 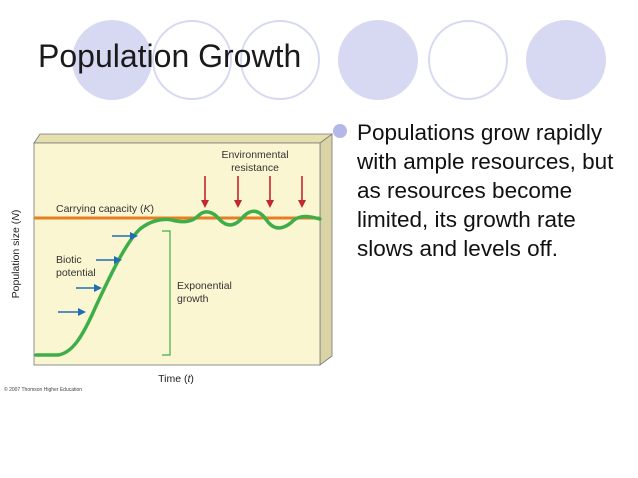 What do you see at coordinates (255, 168) in the screenshot?
I see `environmental-resistance-label-2: resistance` at bounding box center [255, 168].